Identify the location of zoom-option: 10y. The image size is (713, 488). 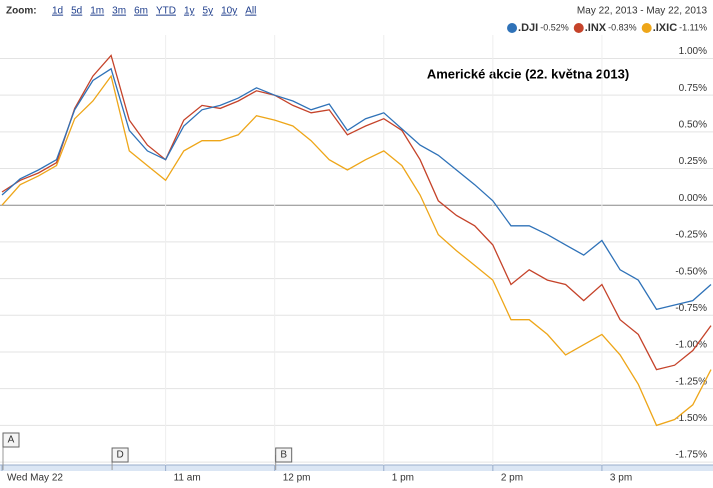
(229, 11).